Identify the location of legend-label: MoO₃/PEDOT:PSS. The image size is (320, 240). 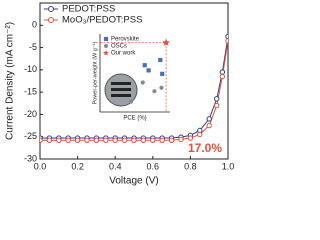
(102, 20).